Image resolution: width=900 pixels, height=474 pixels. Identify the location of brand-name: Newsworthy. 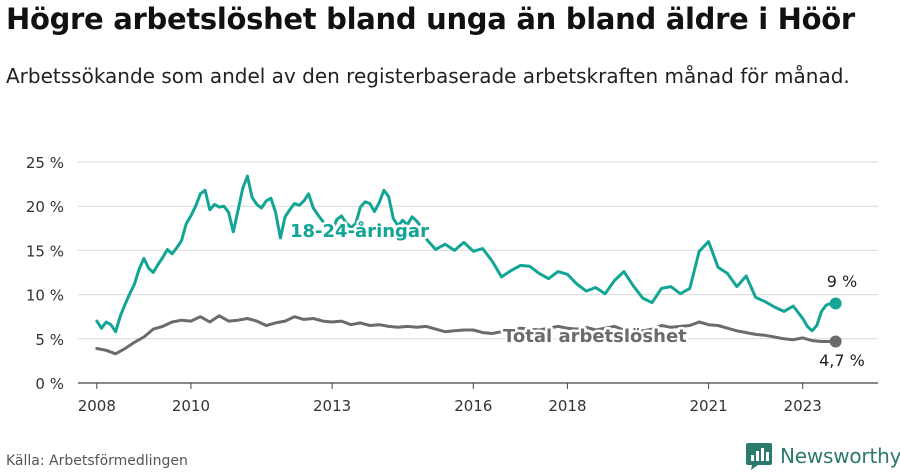
(840, 456).